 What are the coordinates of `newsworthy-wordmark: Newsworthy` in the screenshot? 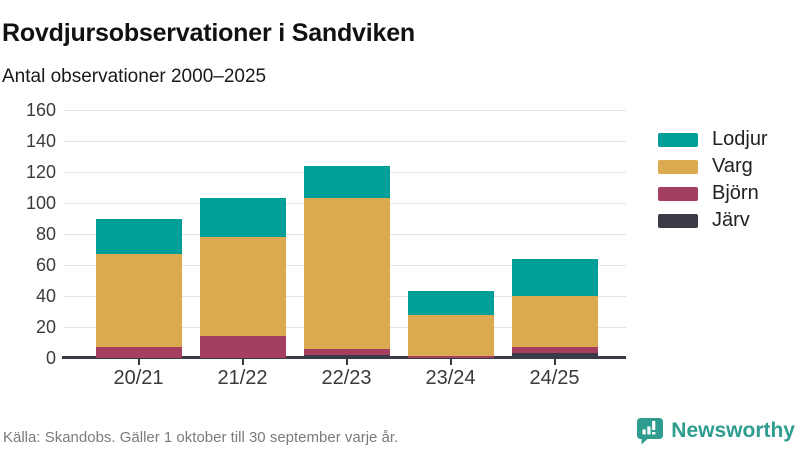 It's located at (733, 430).